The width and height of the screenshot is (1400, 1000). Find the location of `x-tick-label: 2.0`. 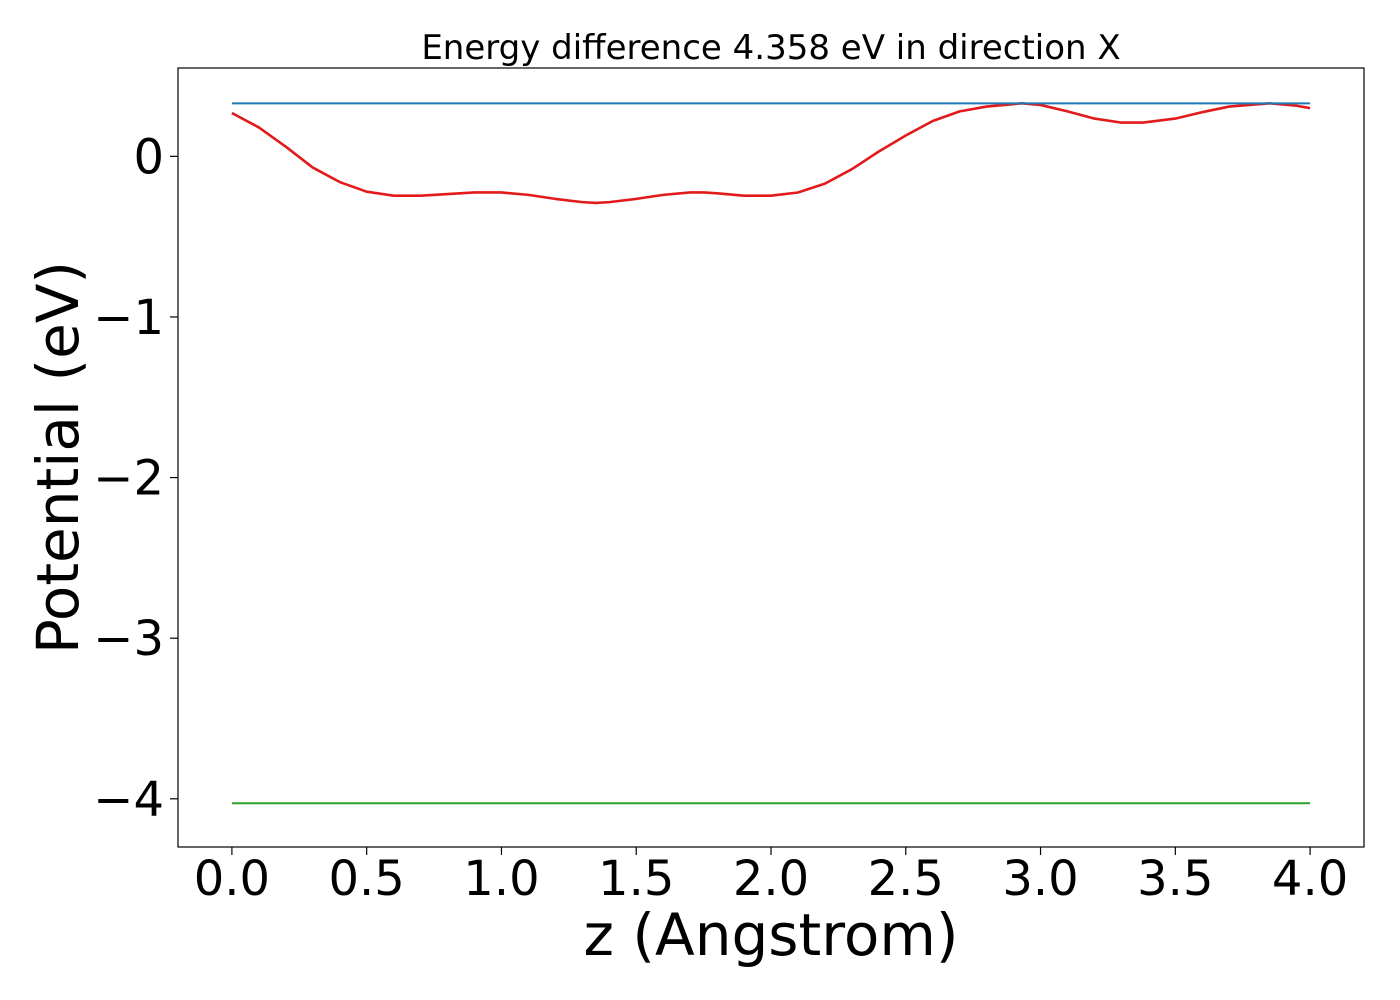

x-tick-label: 2.0 is located at coordinates (771, 879).